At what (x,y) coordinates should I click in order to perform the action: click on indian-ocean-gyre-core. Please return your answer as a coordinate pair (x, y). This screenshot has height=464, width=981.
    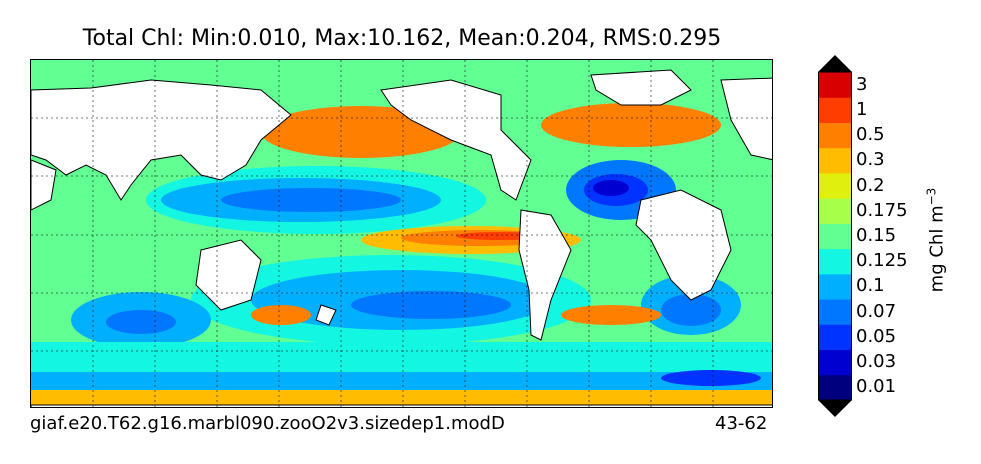
    Looking at the image, I should click on (141, 322).